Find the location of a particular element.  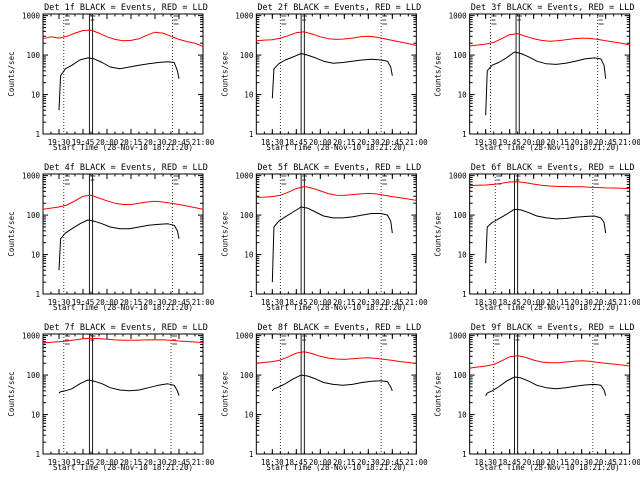

panel-title: Det 1f BLACK = Events, RED = LLD is located at coordinates (126, 8).